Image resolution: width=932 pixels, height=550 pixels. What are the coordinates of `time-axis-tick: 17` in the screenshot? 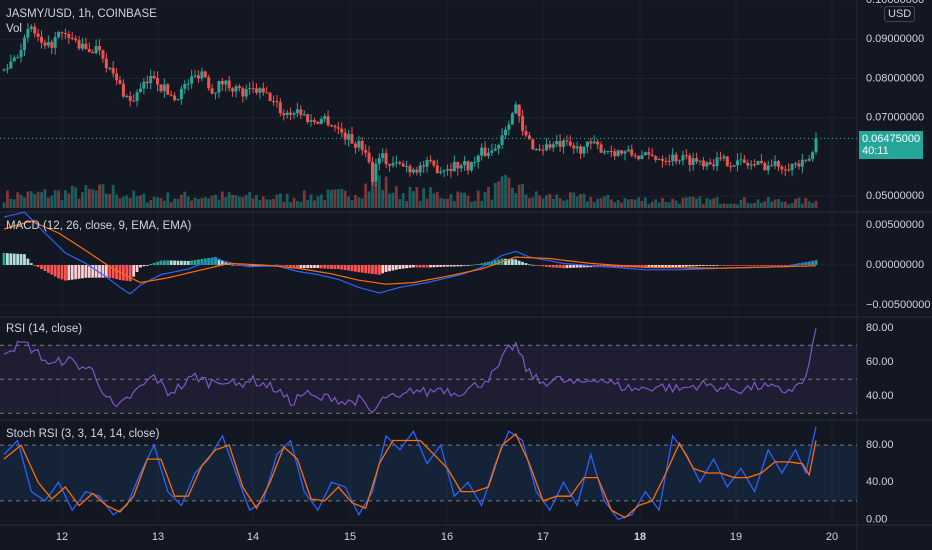 It's located at (543, 537).